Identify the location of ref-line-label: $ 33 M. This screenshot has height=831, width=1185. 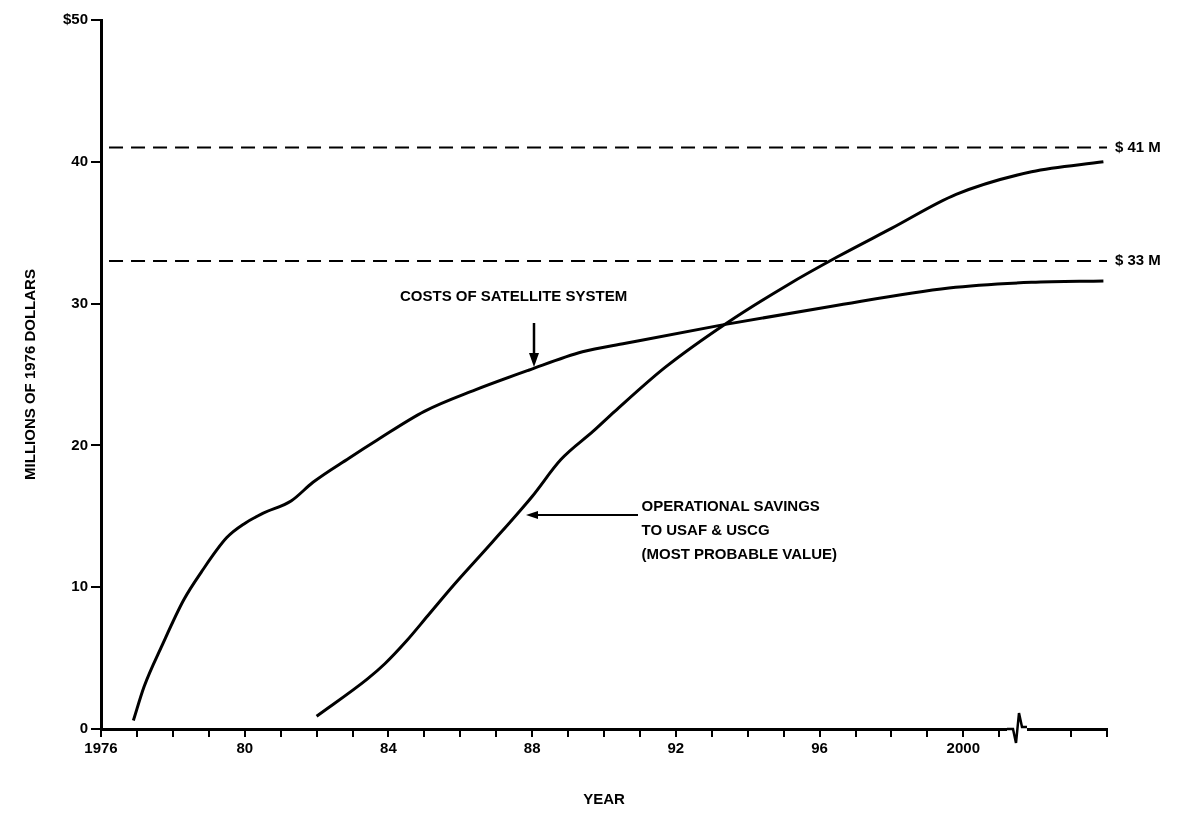
(1138, 260).